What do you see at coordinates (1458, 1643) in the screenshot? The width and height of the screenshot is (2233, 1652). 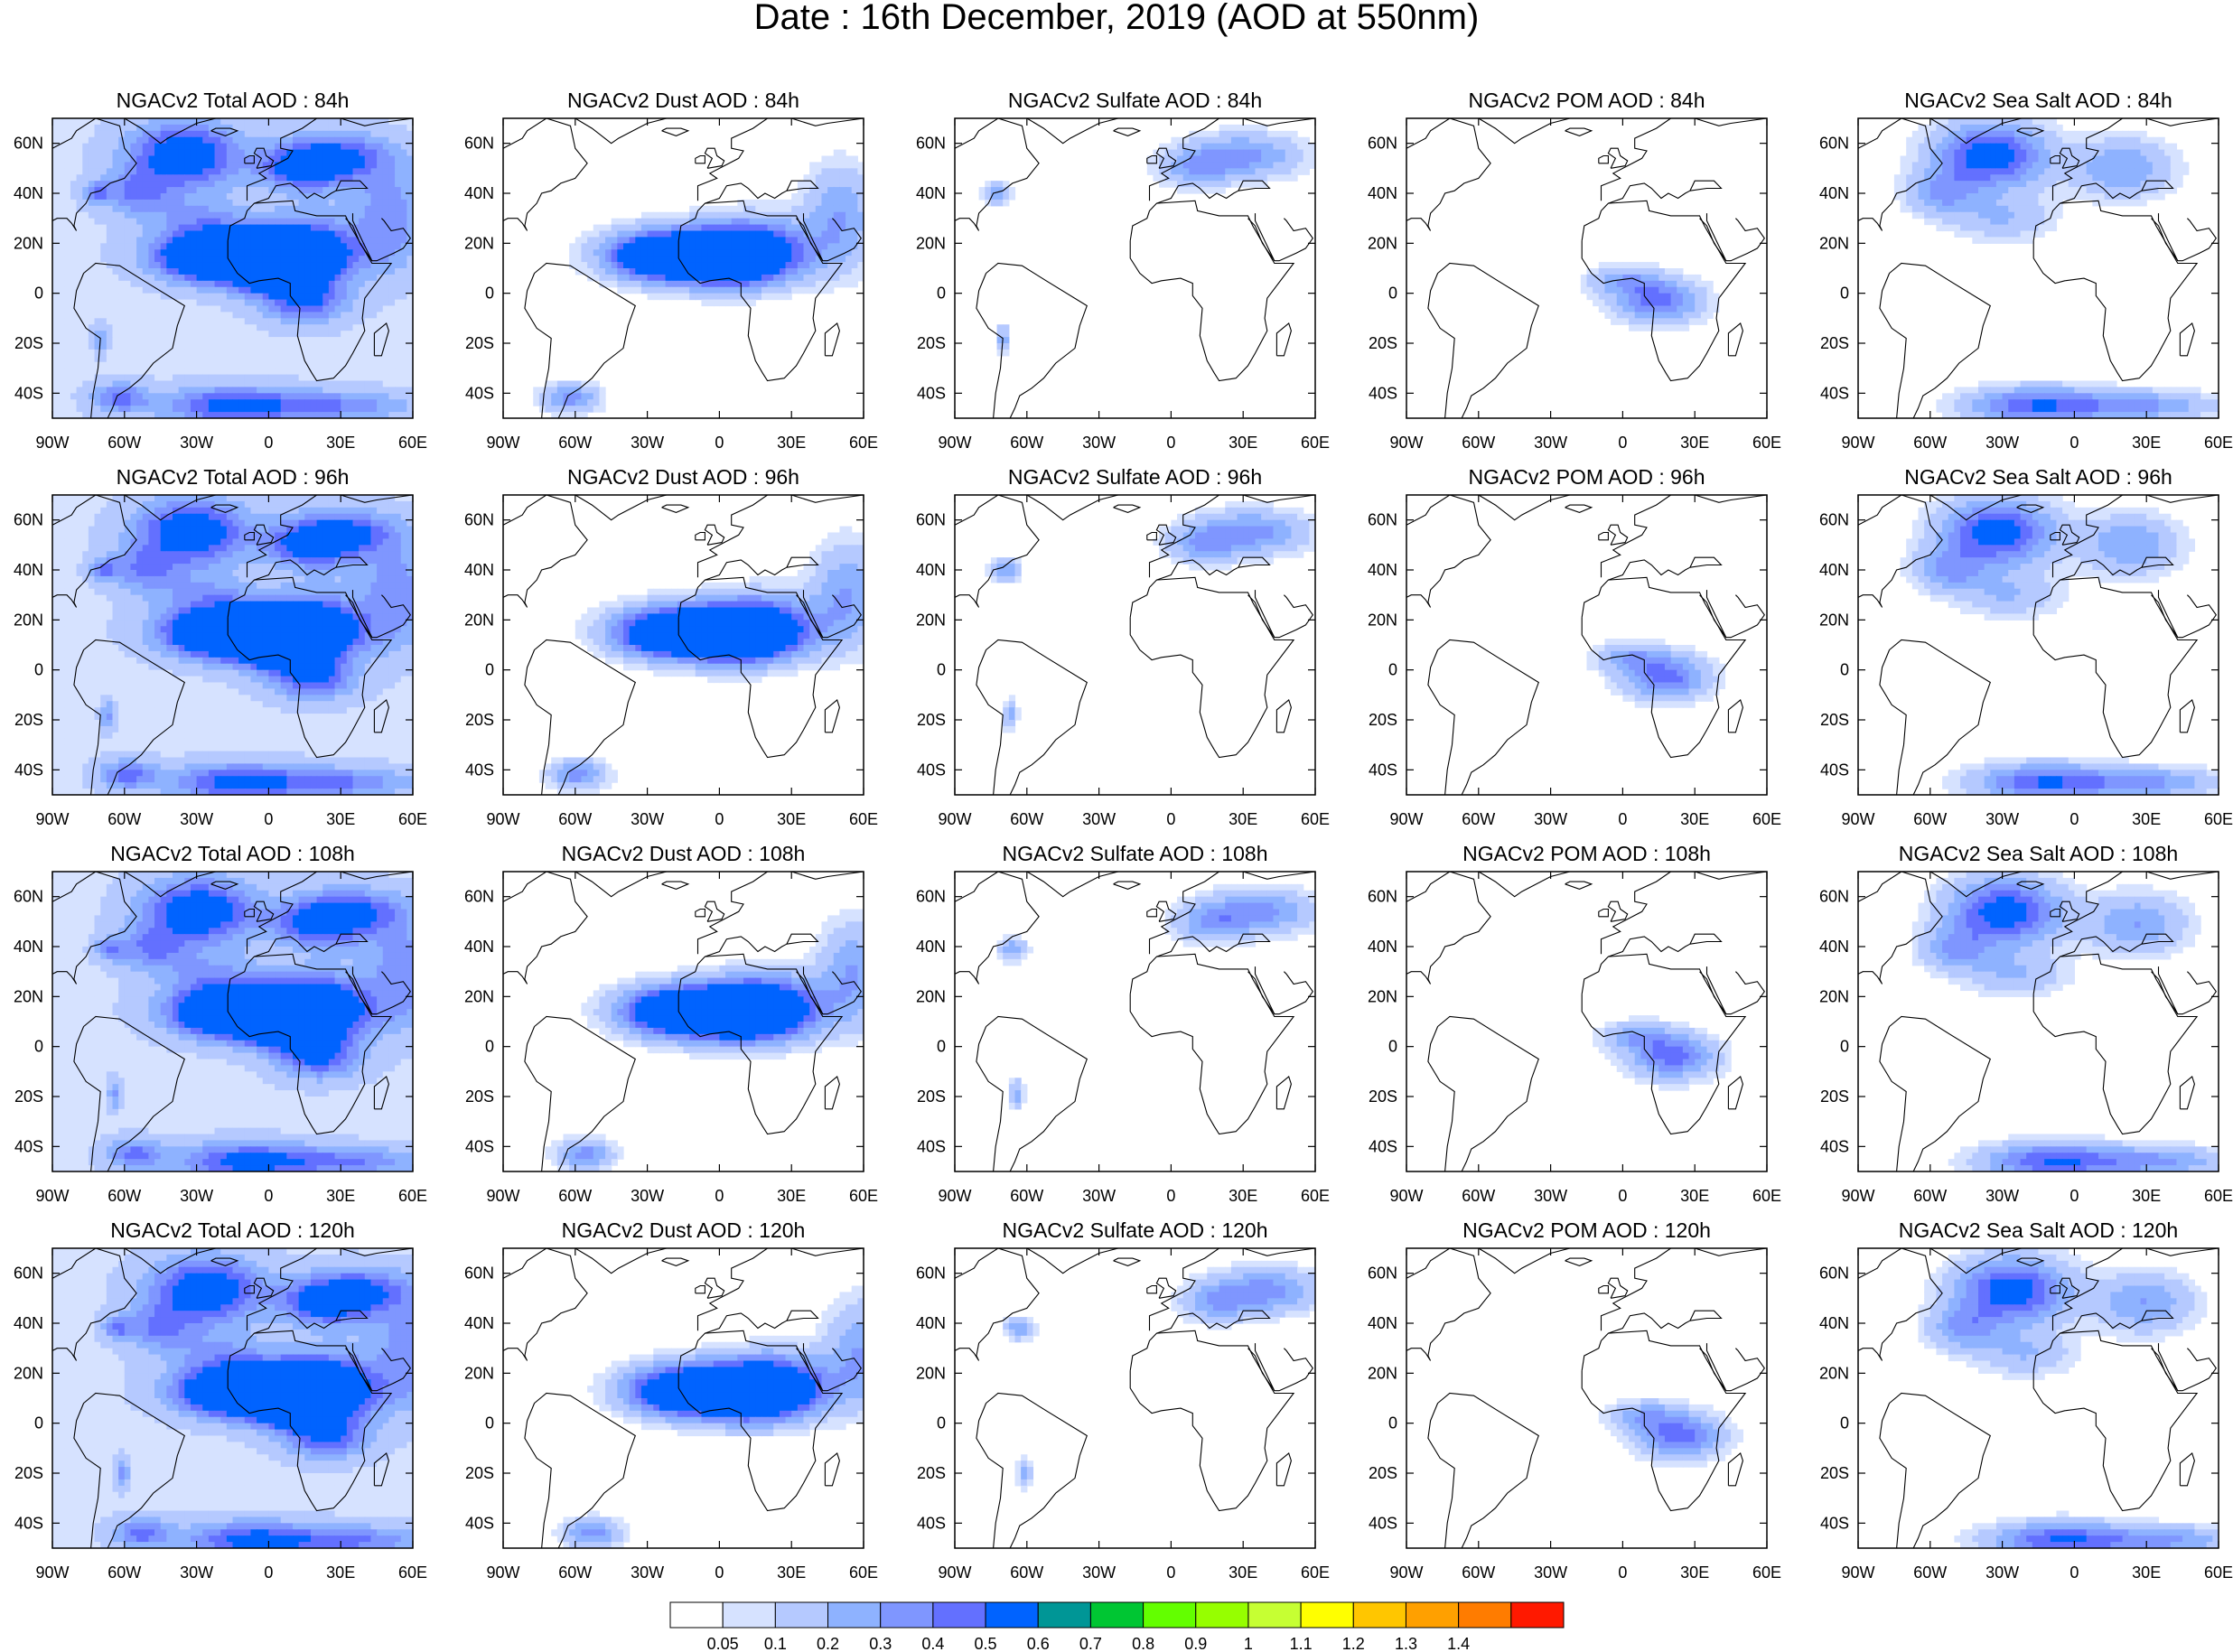 I see `colorbar-label: 1.4` at bounding box center [1458, 1643].